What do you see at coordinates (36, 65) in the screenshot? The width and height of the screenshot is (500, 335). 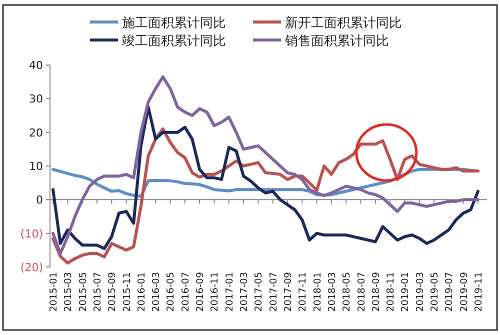 I see `y-tick-label: 40` at bounding box center [36, 65].